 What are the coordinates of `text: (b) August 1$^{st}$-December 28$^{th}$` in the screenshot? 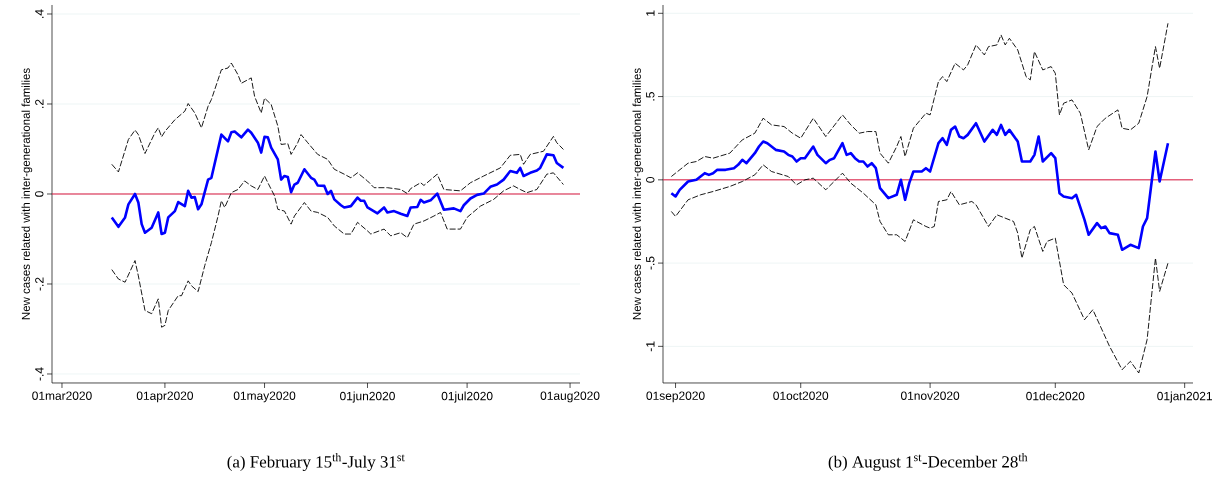 It's located at (928, 462).